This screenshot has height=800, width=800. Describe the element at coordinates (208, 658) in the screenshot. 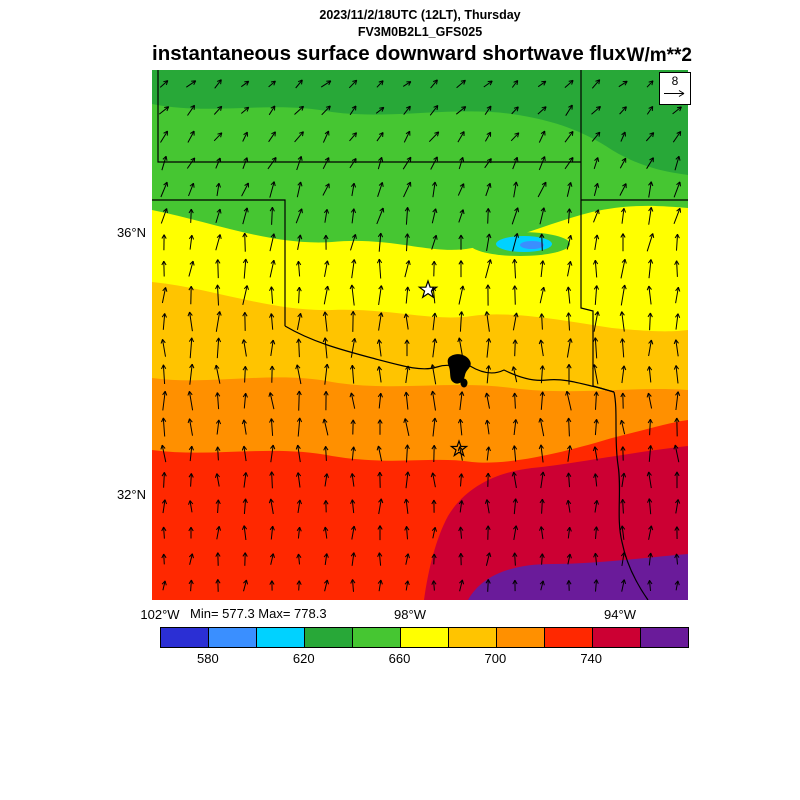

I see `colorbar-tick-label: 580` at that location.